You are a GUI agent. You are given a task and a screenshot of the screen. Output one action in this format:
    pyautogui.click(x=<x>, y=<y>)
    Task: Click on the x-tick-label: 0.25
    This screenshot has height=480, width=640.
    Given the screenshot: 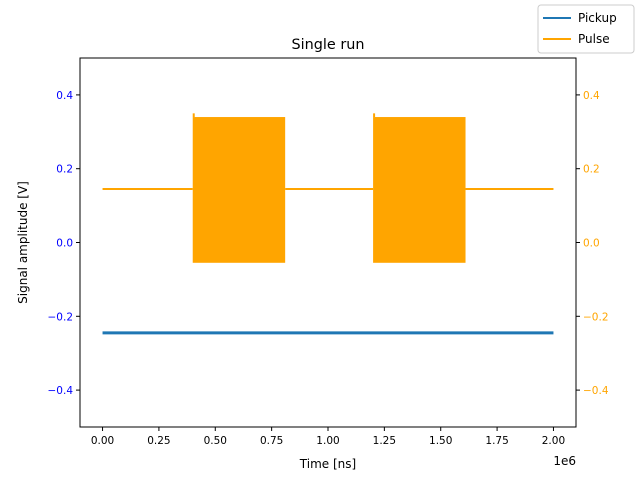 What is the action you would take?
    pyautogui.click(x=158, y=441)
    